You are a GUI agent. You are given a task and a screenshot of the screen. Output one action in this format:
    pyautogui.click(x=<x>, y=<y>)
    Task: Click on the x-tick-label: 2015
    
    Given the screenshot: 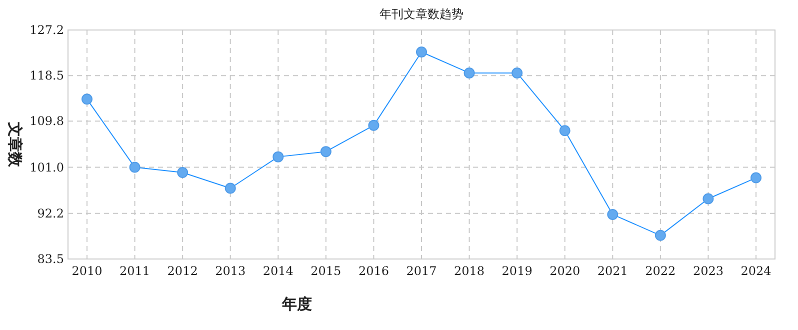 What is the action you would take?
    pyautogui.click(x=326, y=271)
    